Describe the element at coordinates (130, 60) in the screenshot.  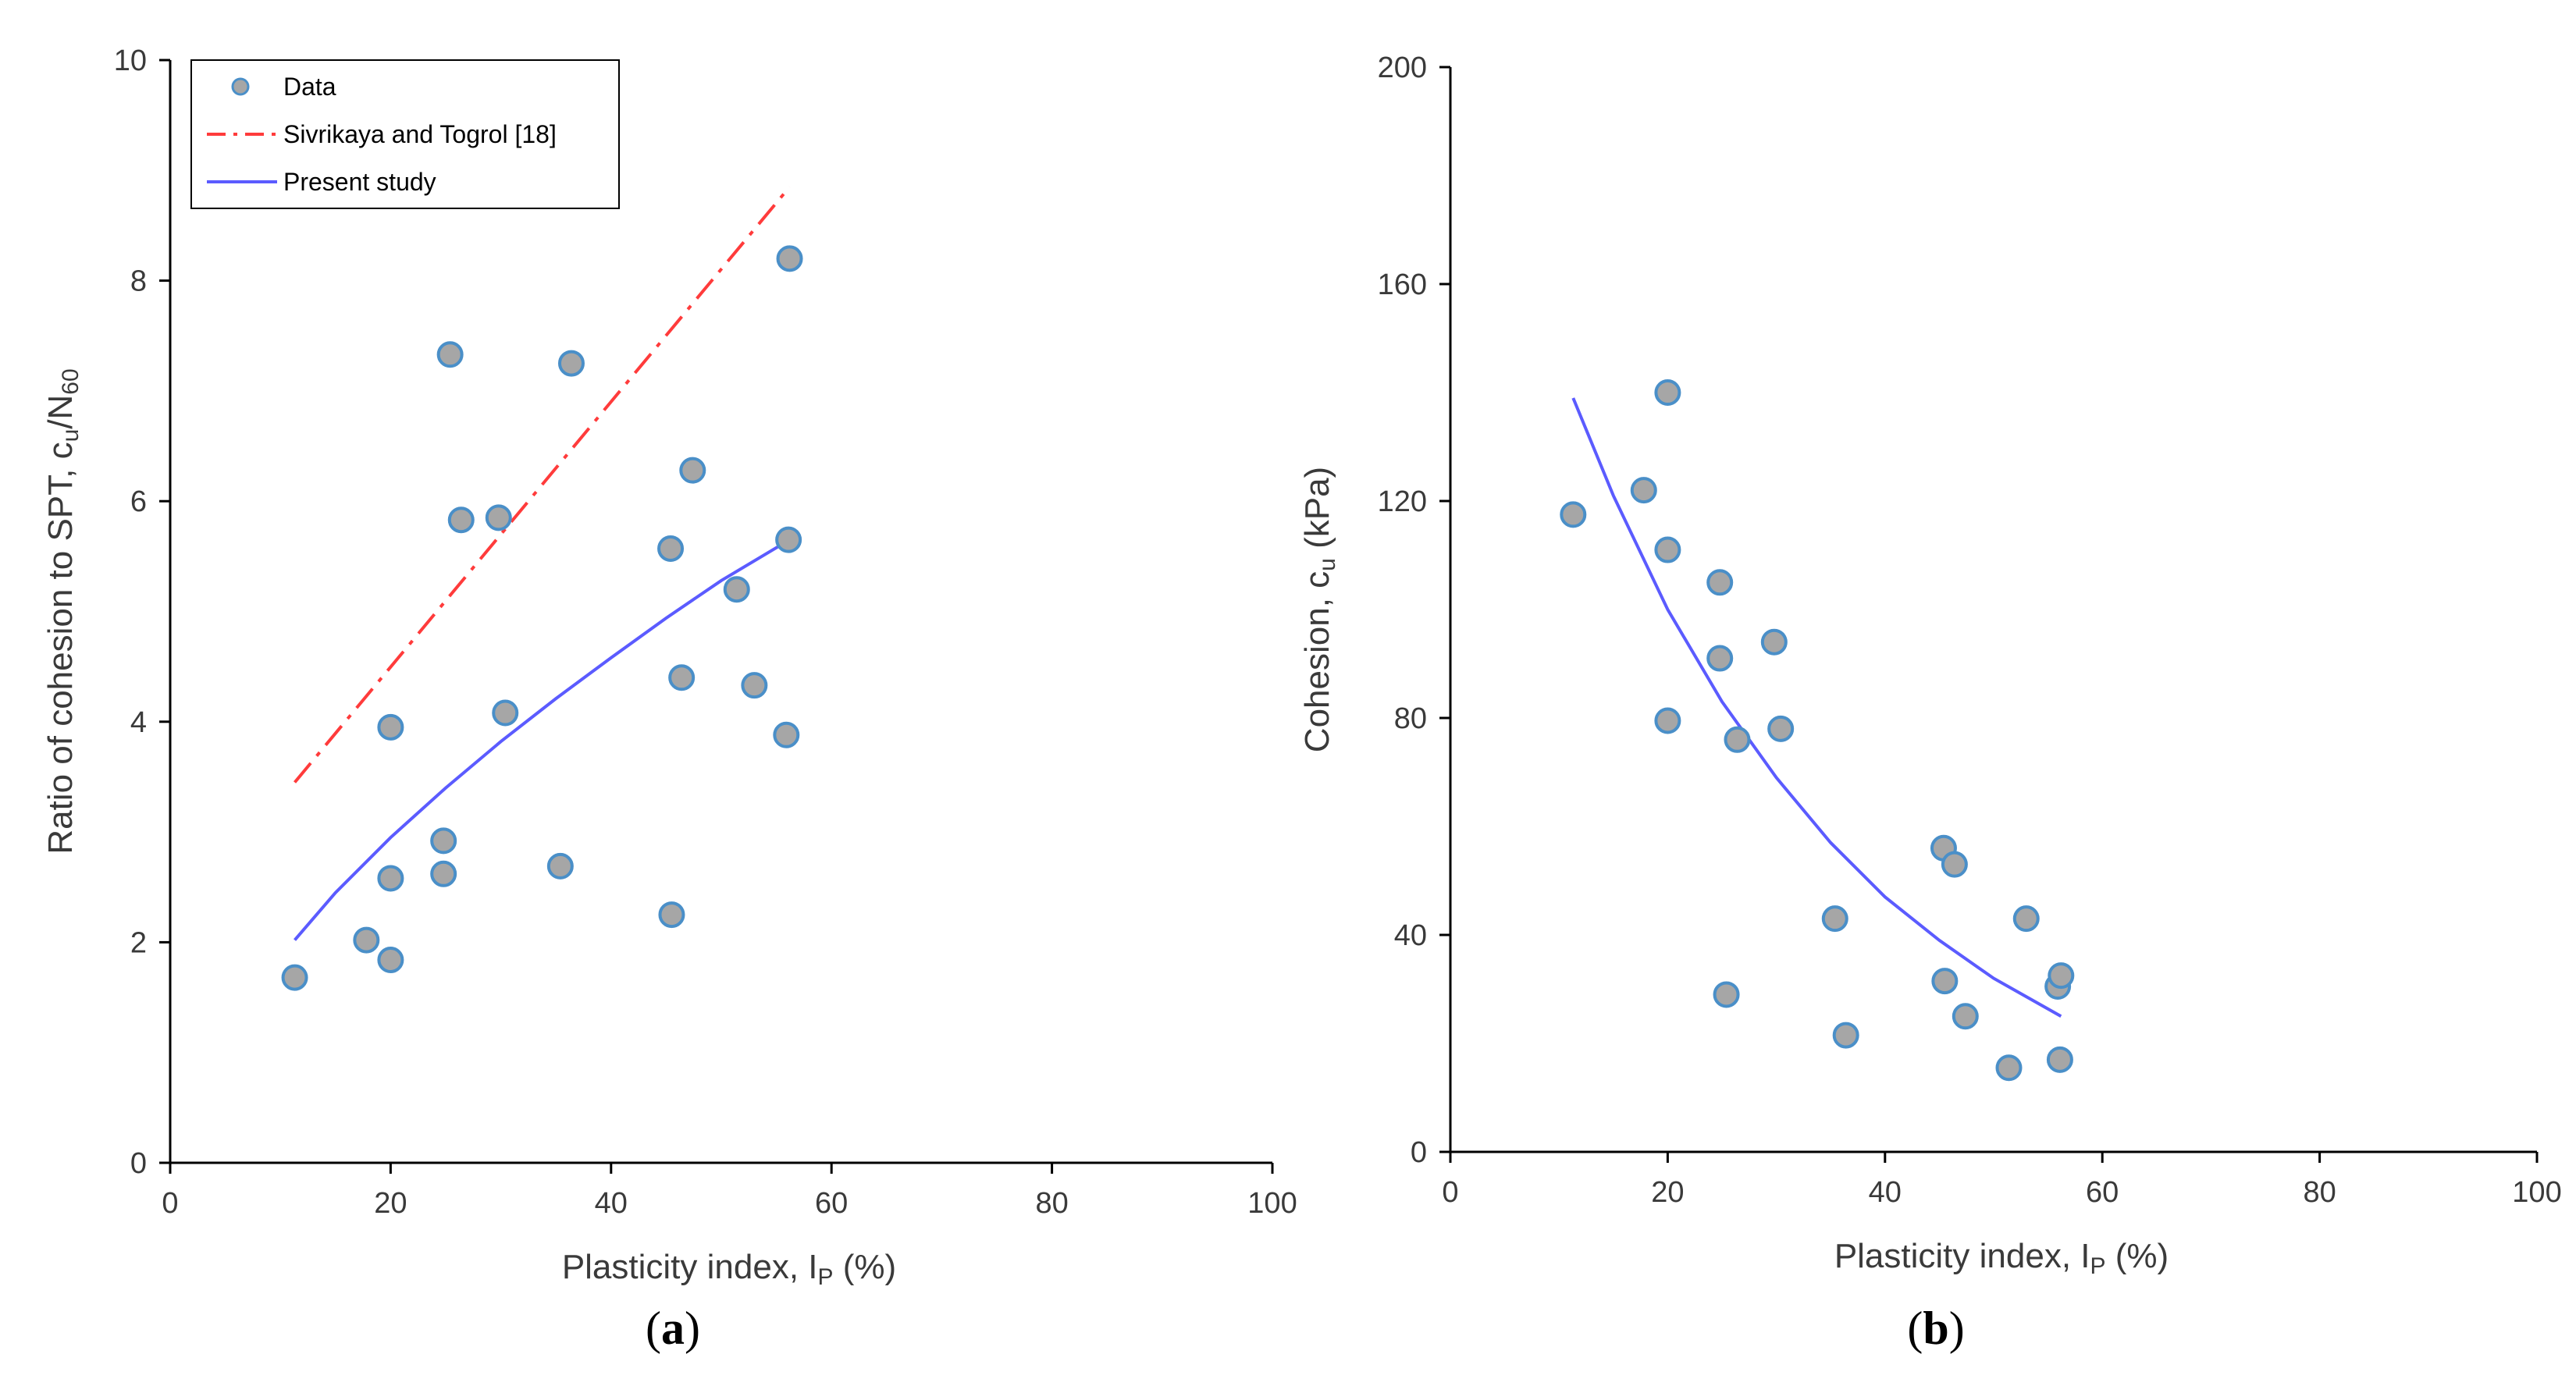
I see `y-tick-label: 10` at that location.